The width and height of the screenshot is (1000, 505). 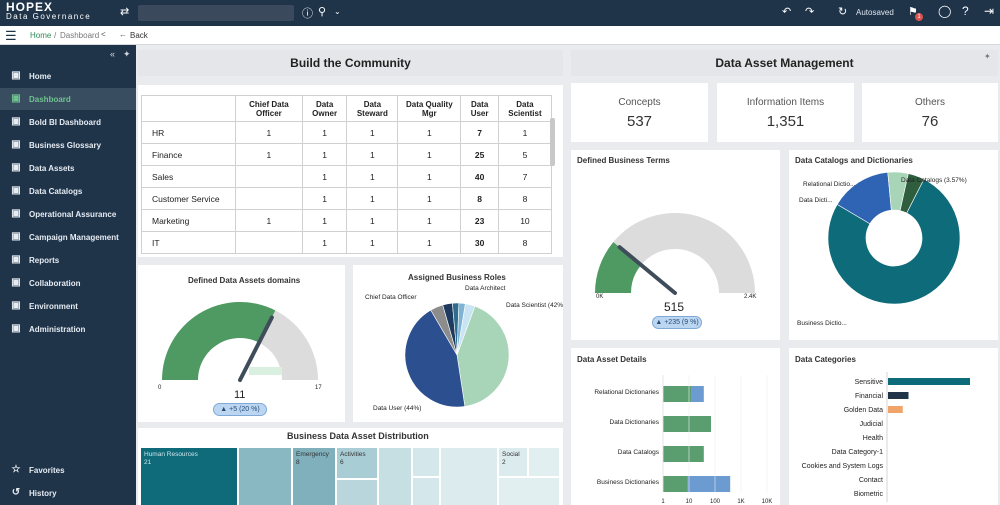 I want to click on search-icon: ⚲, so click(x=322, y=11).